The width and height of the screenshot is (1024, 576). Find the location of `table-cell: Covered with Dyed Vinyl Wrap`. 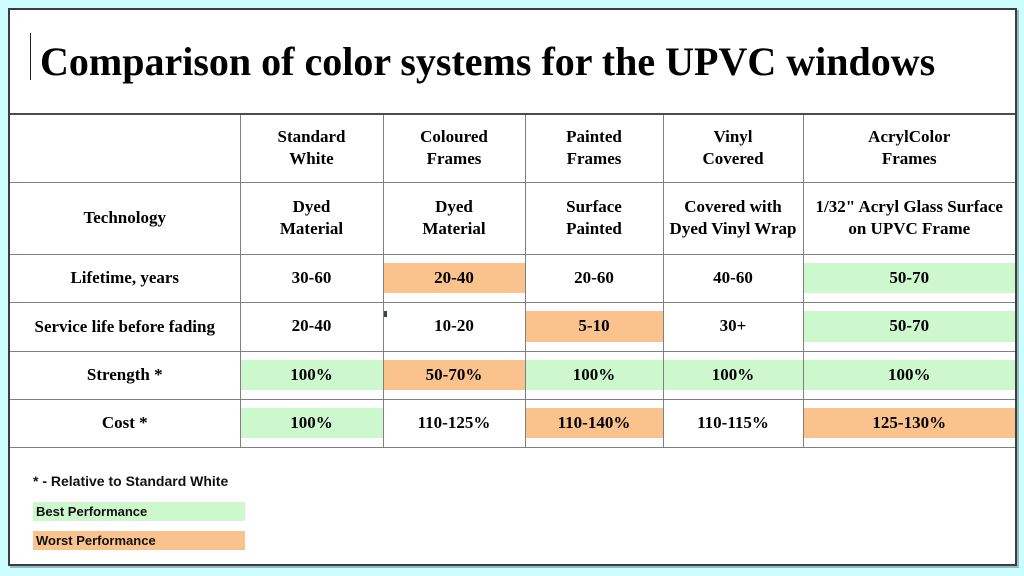

table-cell: Covered with Dyed Vinyl Wrap is located at coordinates (733, 218).